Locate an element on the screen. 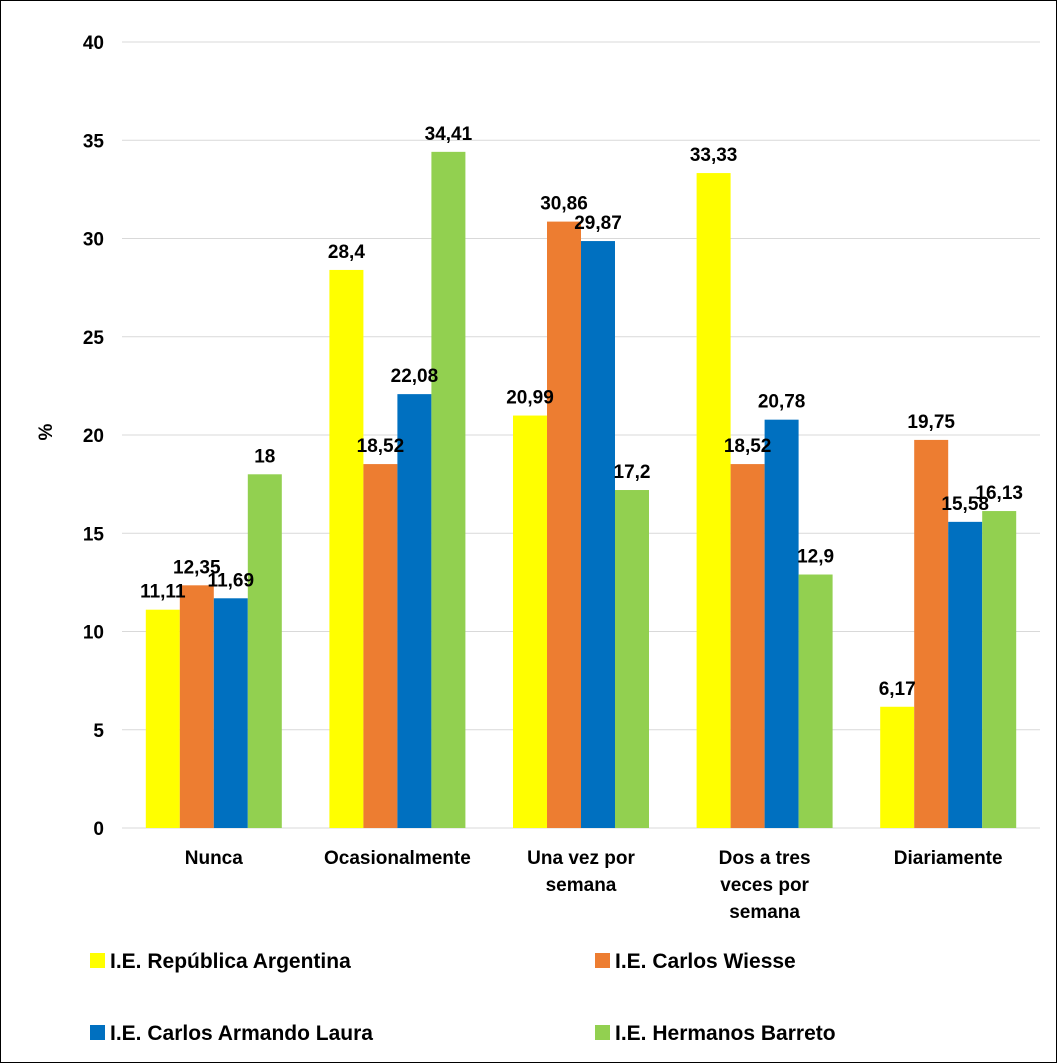 The height and width of the screenshot is (1063, 1057). data-label: 16,13 is located at coordinates (999, 493).